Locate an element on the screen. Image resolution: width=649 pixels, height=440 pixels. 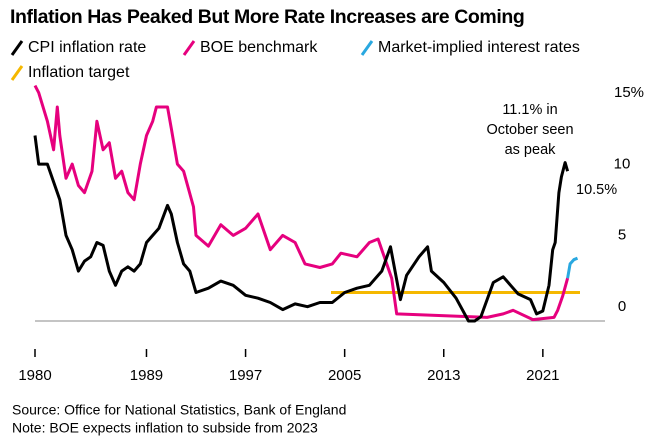
y-tick-label: 0 is located at coordinates (622, 306).